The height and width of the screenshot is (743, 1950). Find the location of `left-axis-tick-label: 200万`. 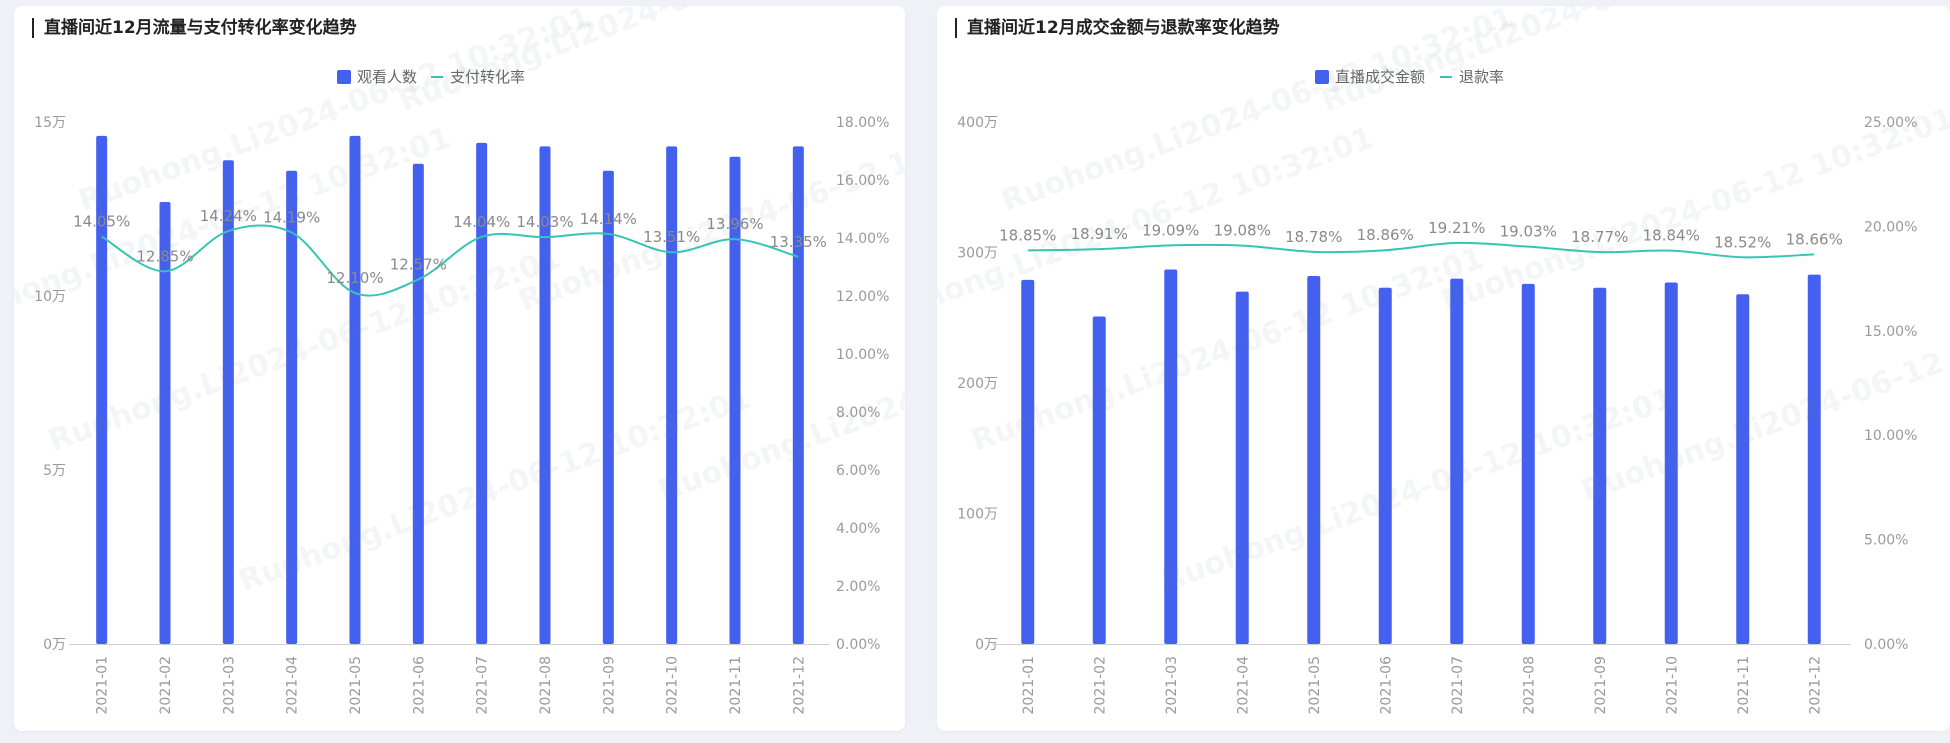

left-axis-tick-label: 200万 is located at coordinates (977, 384).